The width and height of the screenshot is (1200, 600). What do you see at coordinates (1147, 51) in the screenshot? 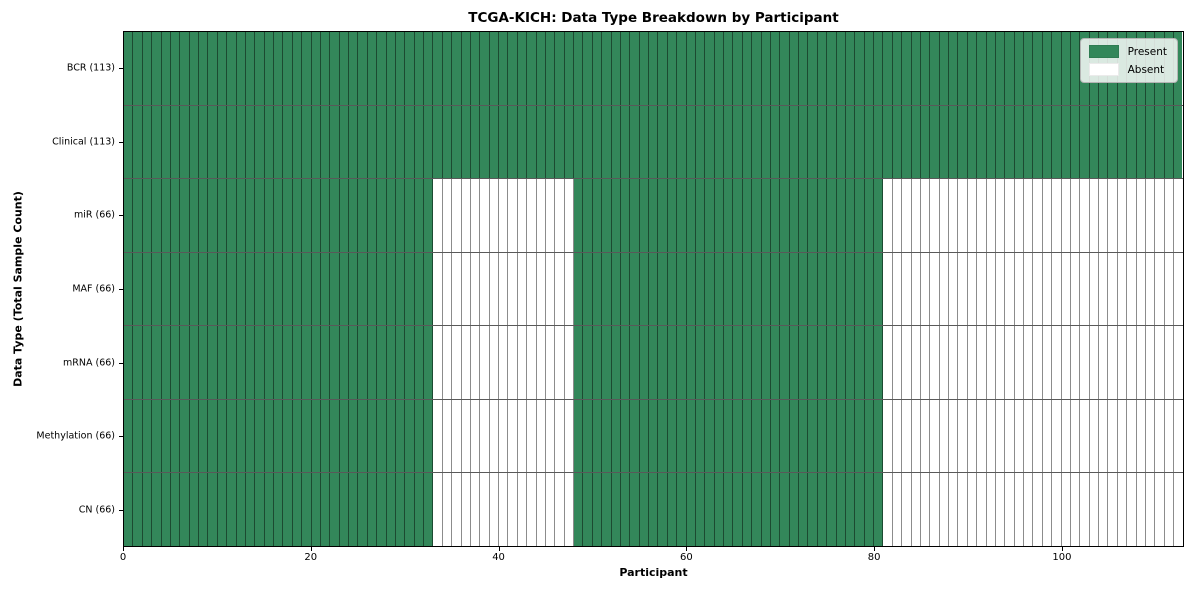
I see `legend-label-present: Present` at bounding box center [1147, 51].